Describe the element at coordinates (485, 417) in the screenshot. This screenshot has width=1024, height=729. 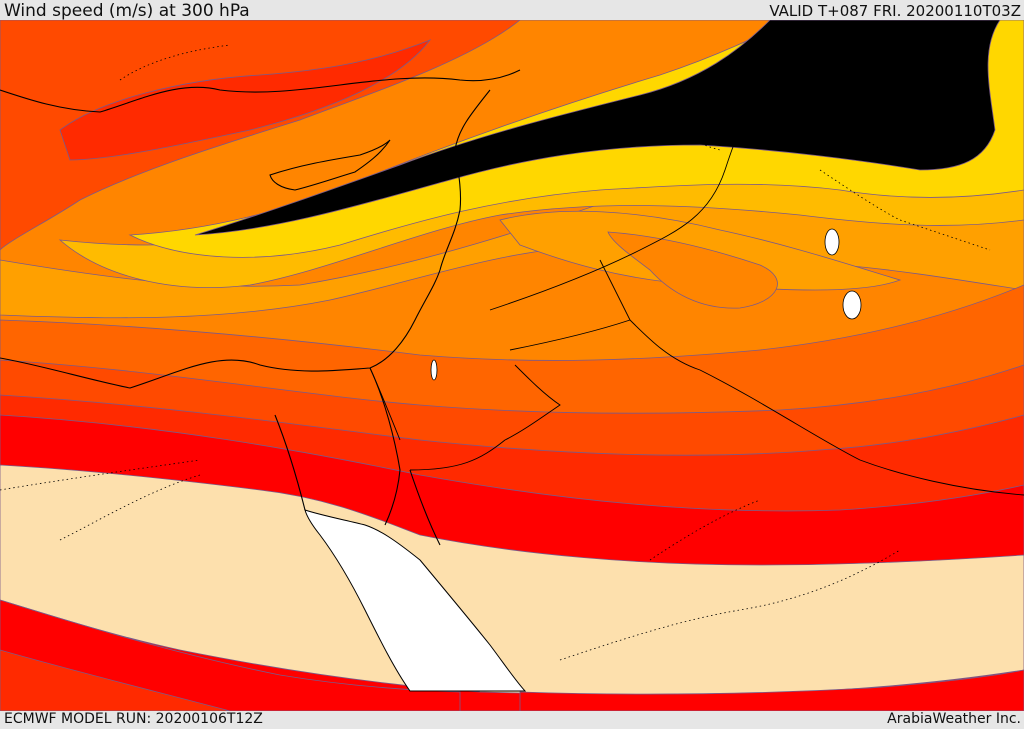
I see `border-saudi-jordan-south` at that location.